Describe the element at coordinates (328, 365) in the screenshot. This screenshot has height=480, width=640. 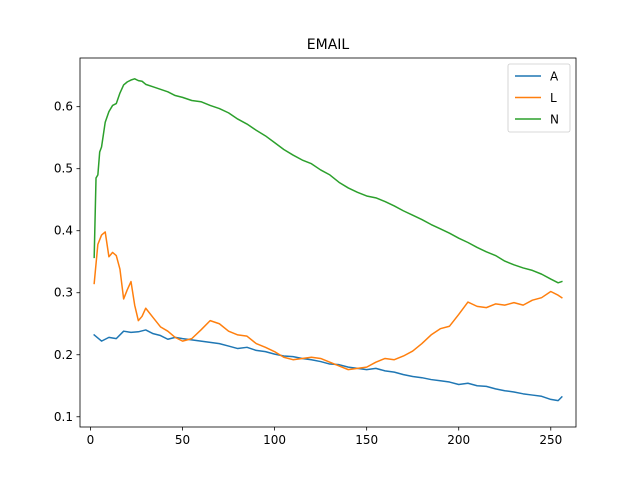
I see `series-line-a` at that location.